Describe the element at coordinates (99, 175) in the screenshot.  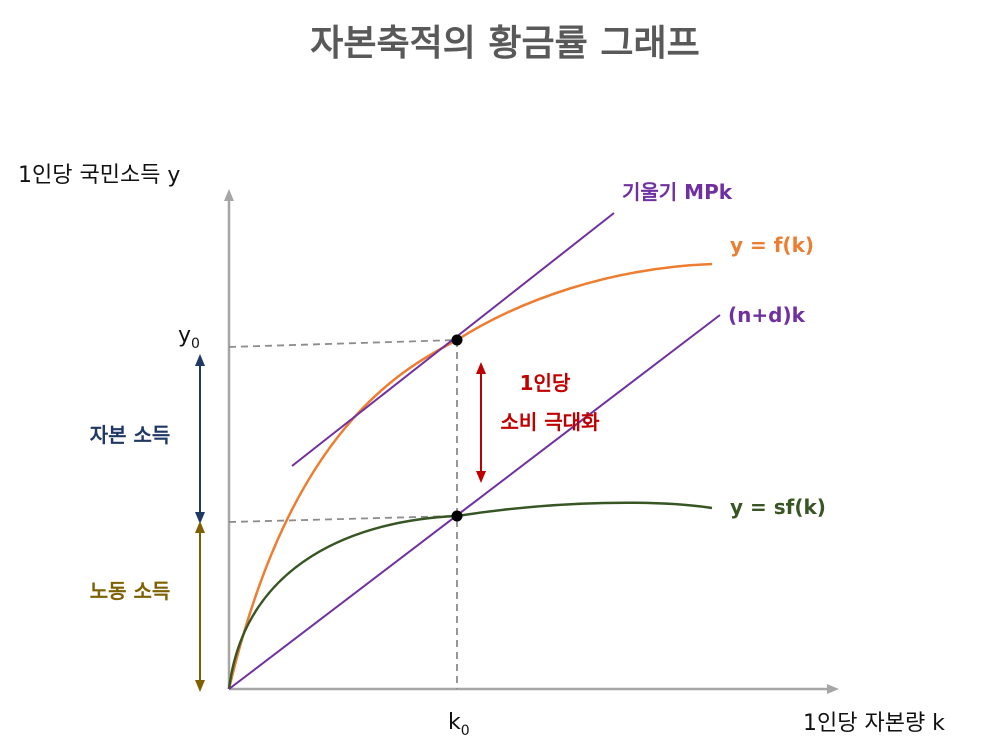
I see `y-axis-label: 1인당 국민소득 y` at that location.